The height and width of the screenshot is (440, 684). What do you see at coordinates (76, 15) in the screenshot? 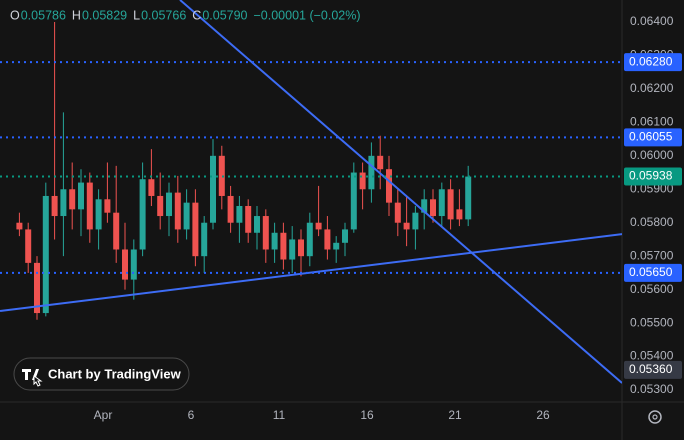
I see `header-key: H` at bounding box center [76, 15].